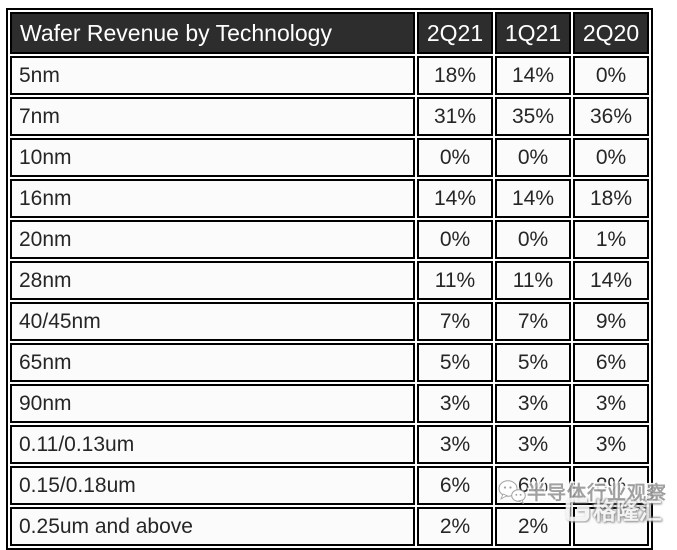 The width and height of the screenshot is (677, 550). Describe the element at coordinates (212, 75) in the screenshot. I see `row-label: 5nm` at that location.